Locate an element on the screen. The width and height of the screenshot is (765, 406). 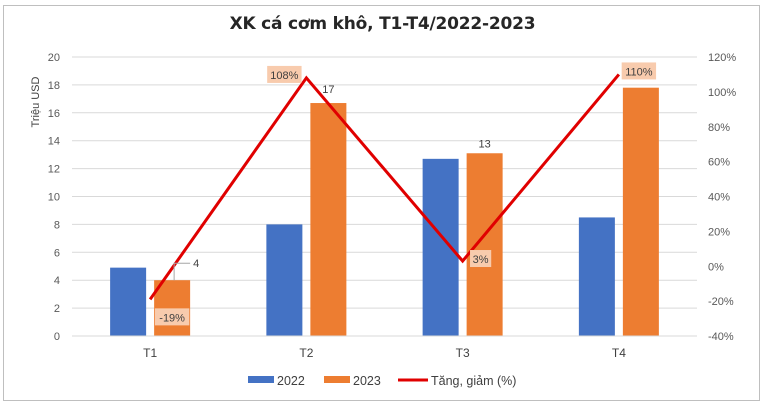
left-tick-label: 12 is located at coordinates (54, 170).